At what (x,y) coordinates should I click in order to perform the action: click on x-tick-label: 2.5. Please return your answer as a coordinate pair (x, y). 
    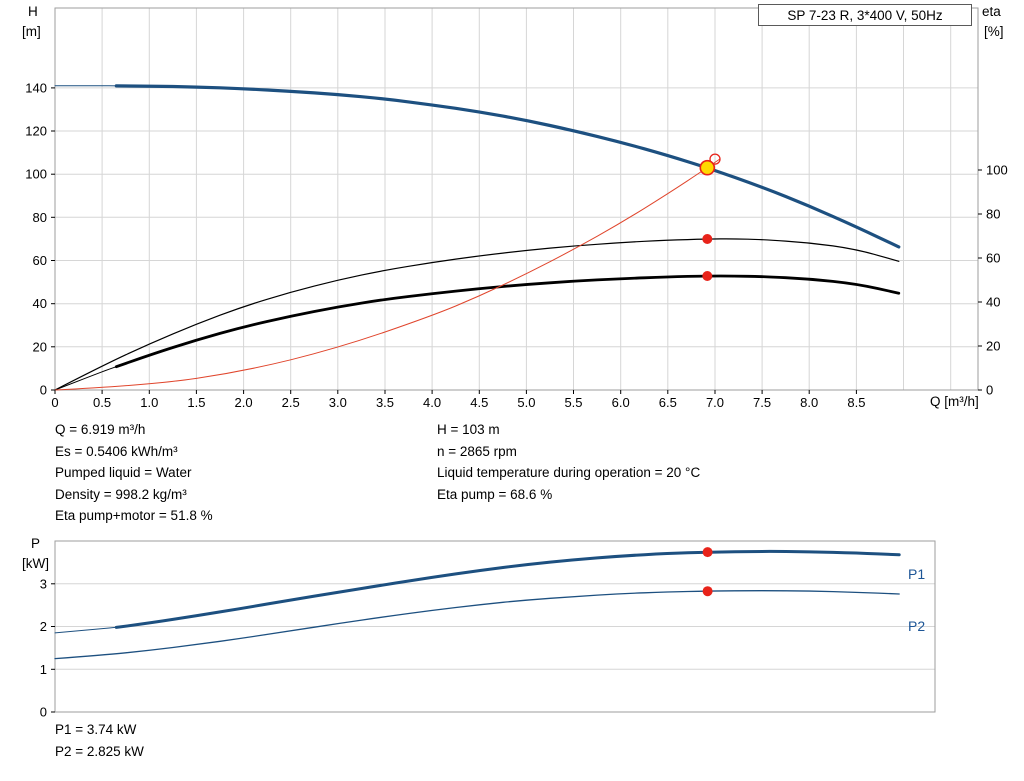
    Looking at the image, I should click on (291, 402).